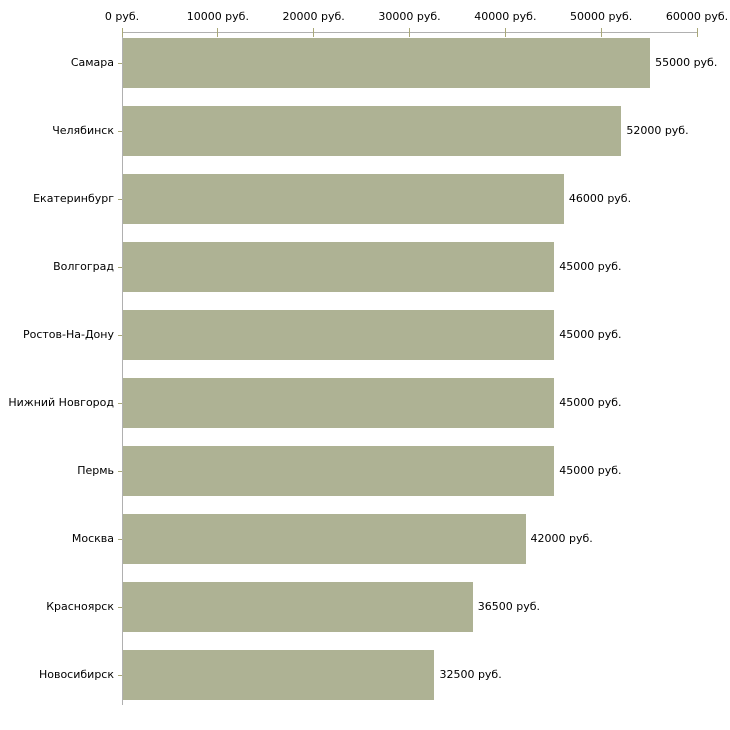  I want to click on bar-value-label: 32500 руб., so click(470, 674).